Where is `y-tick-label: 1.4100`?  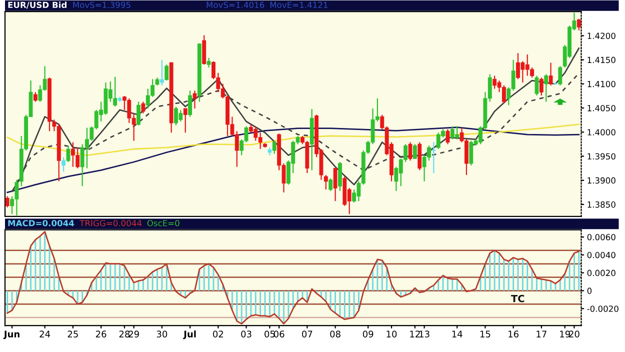 y-tick-label: 1.4100 is located at coordinates (602, 84).